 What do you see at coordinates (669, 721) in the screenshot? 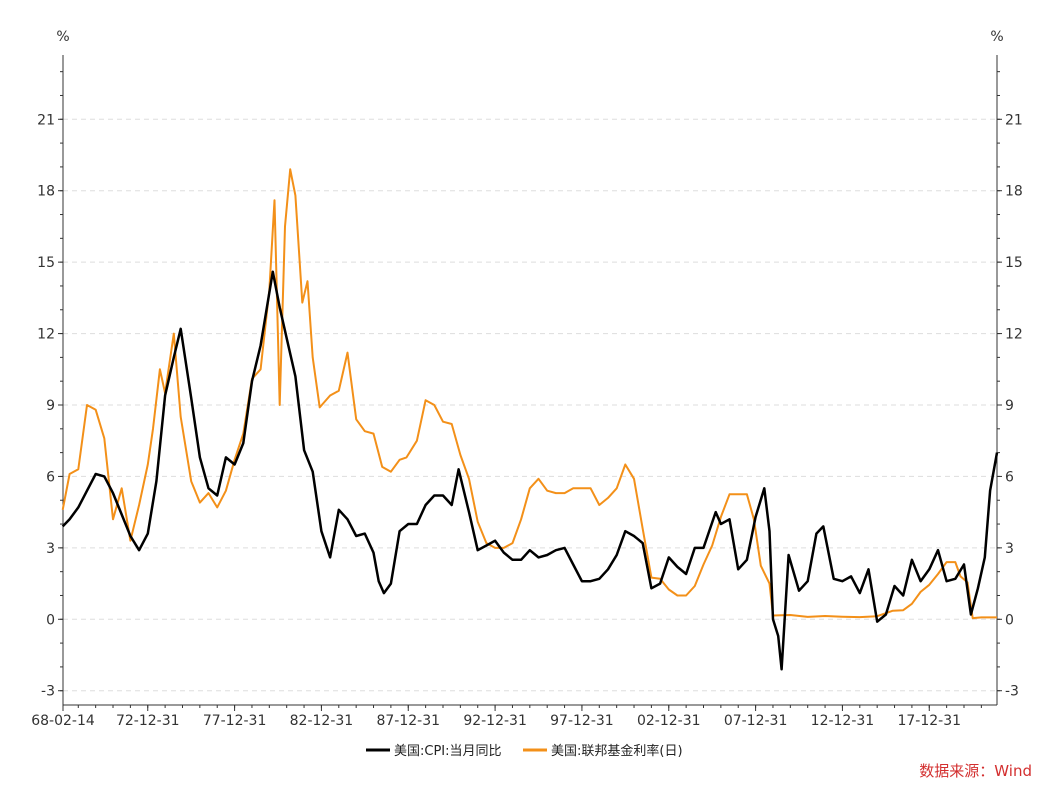
I see `x-tick-label: 02-12-31` at bounding box center [669, 721].